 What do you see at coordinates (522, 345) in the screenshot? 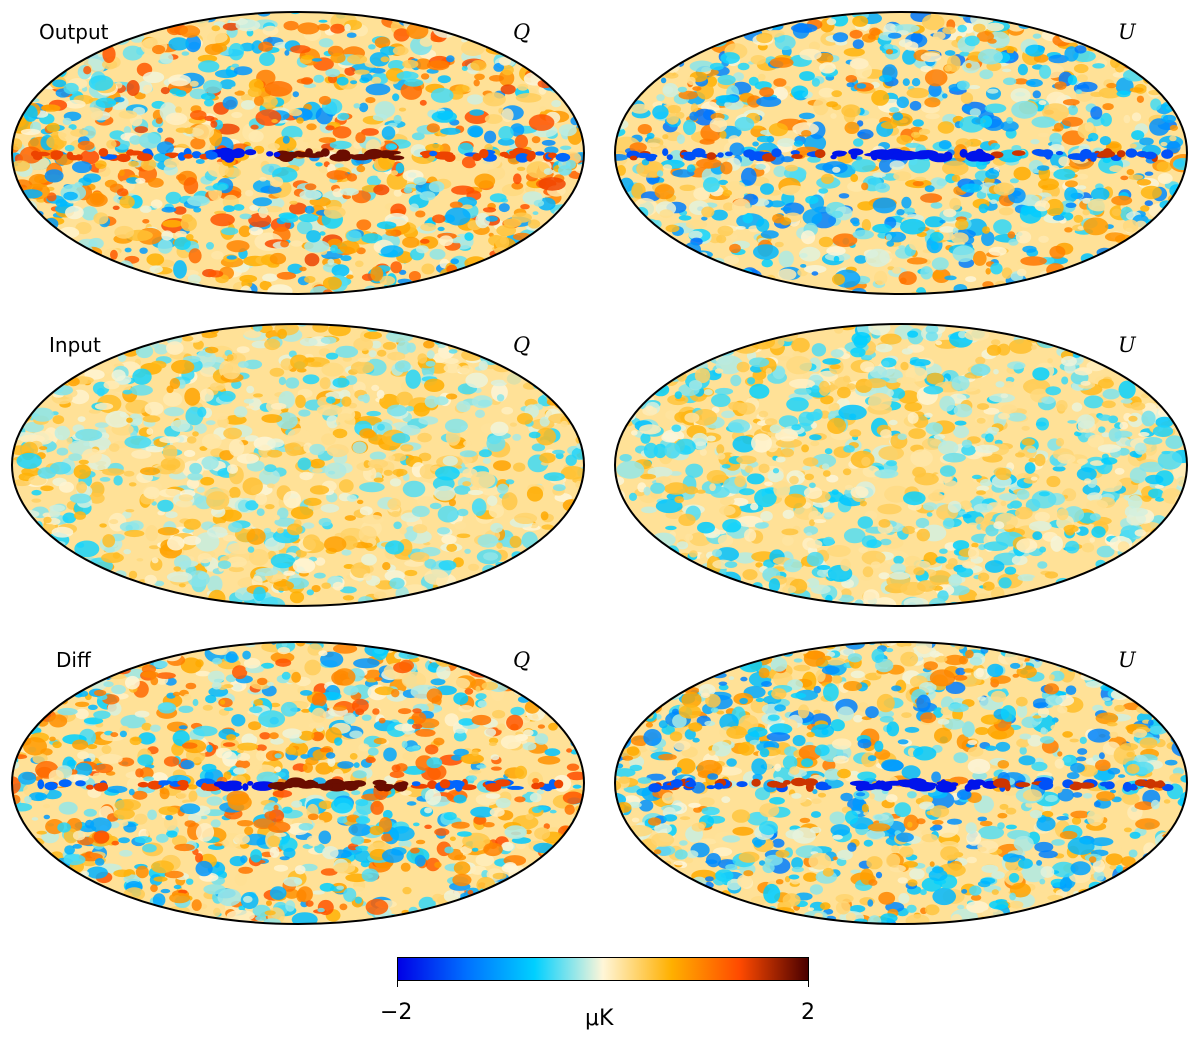
I see `stokes-label-input-q: Q` at bounding box center [522, 345].